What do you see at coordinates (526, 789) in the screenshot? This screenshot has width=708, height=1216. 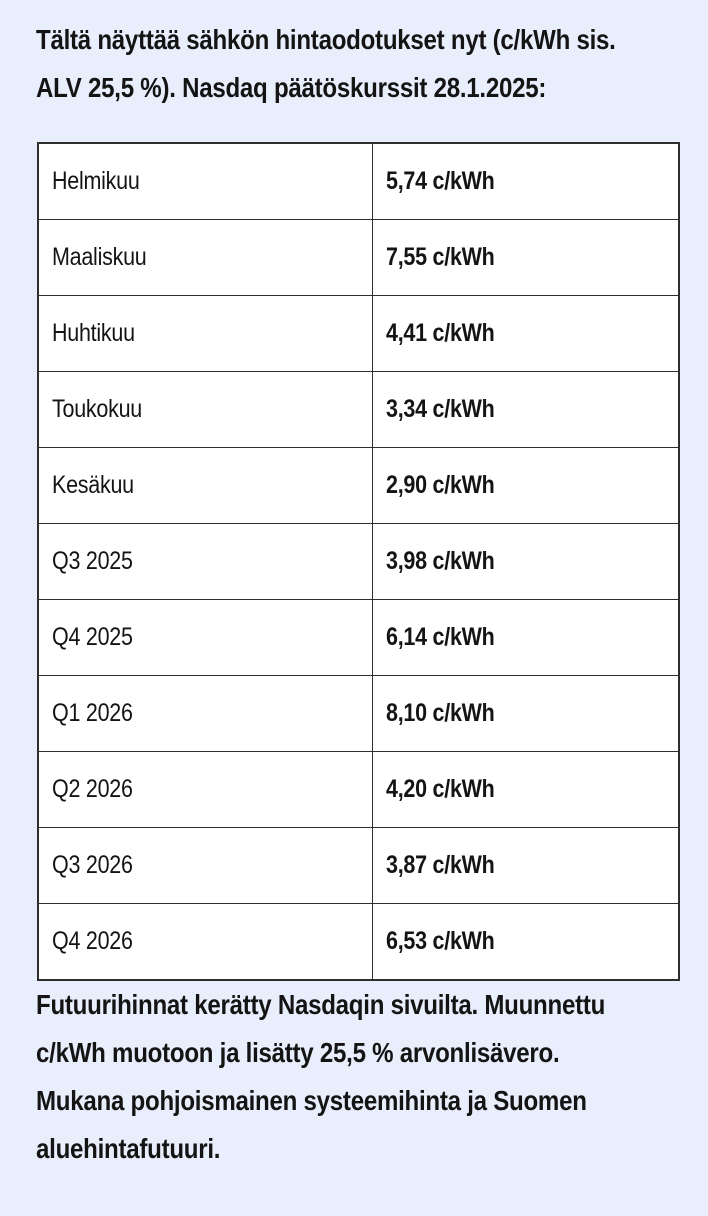 I see `price-cell: 4,20 c/kWh` at bounding box center [526, 789].